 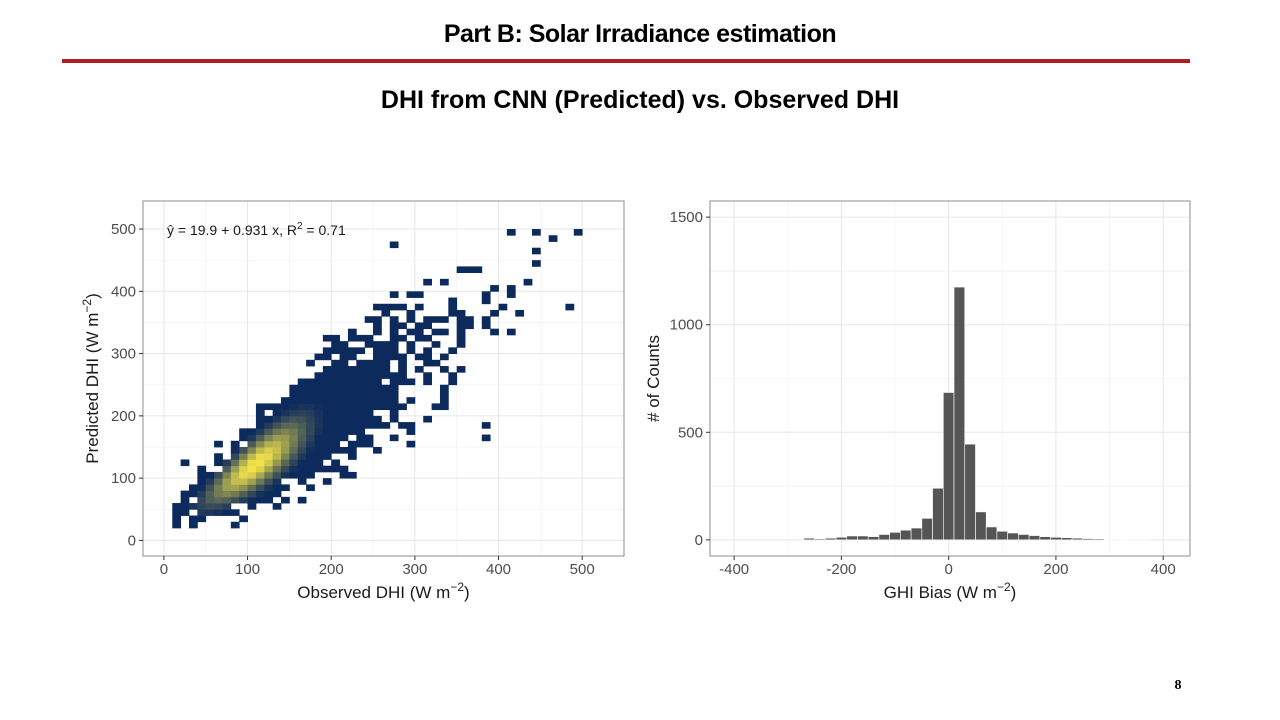 I want to click on x-tick-label: 500, so click(x=582, y=569).